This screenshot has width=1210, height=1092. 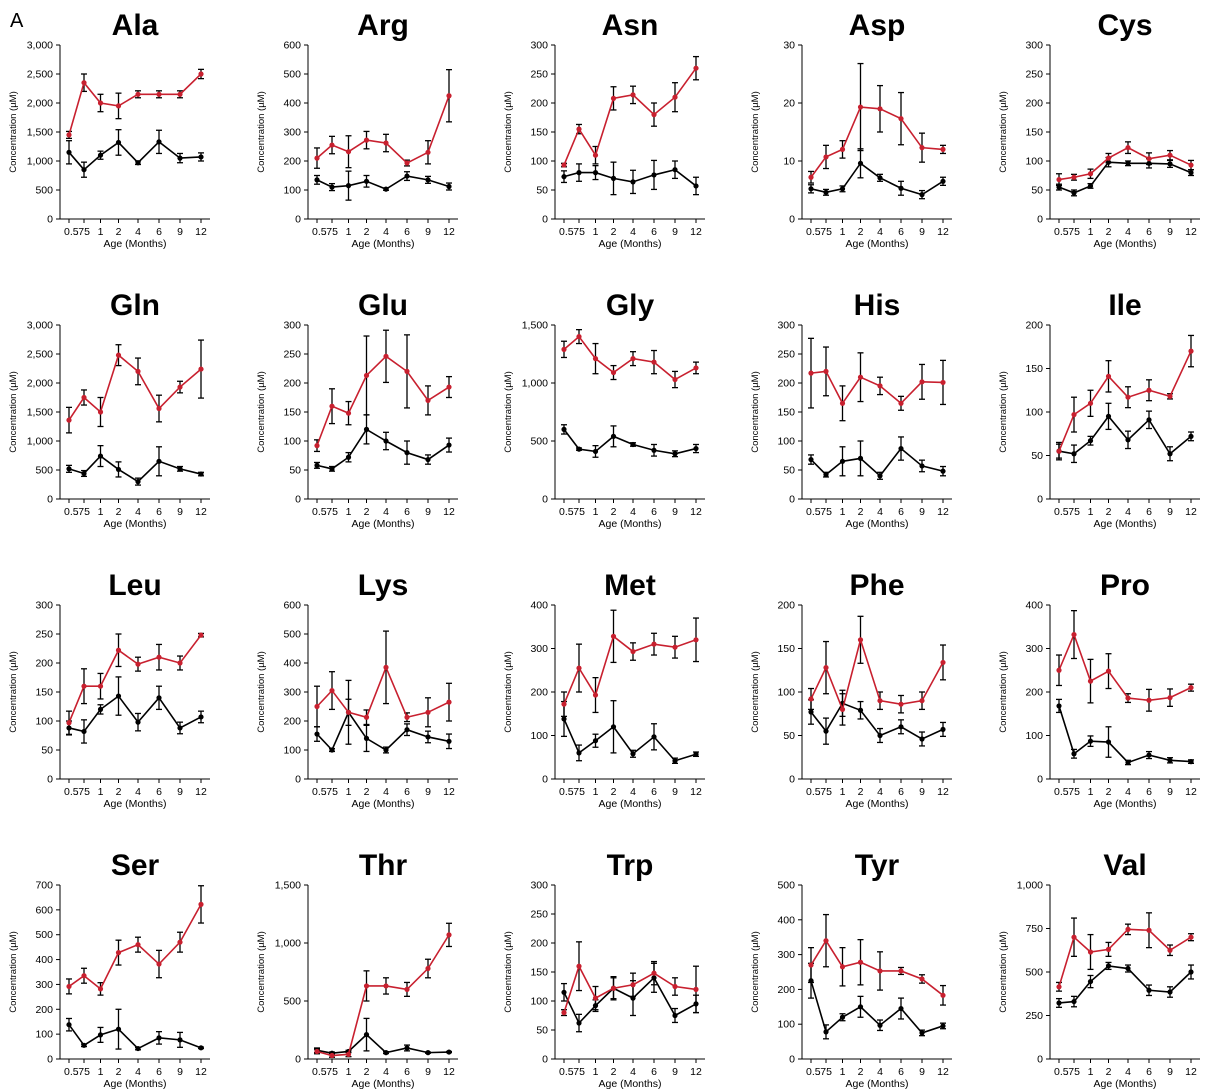 I want to click on chart-title: Cys, so click(x=1124, y=25).